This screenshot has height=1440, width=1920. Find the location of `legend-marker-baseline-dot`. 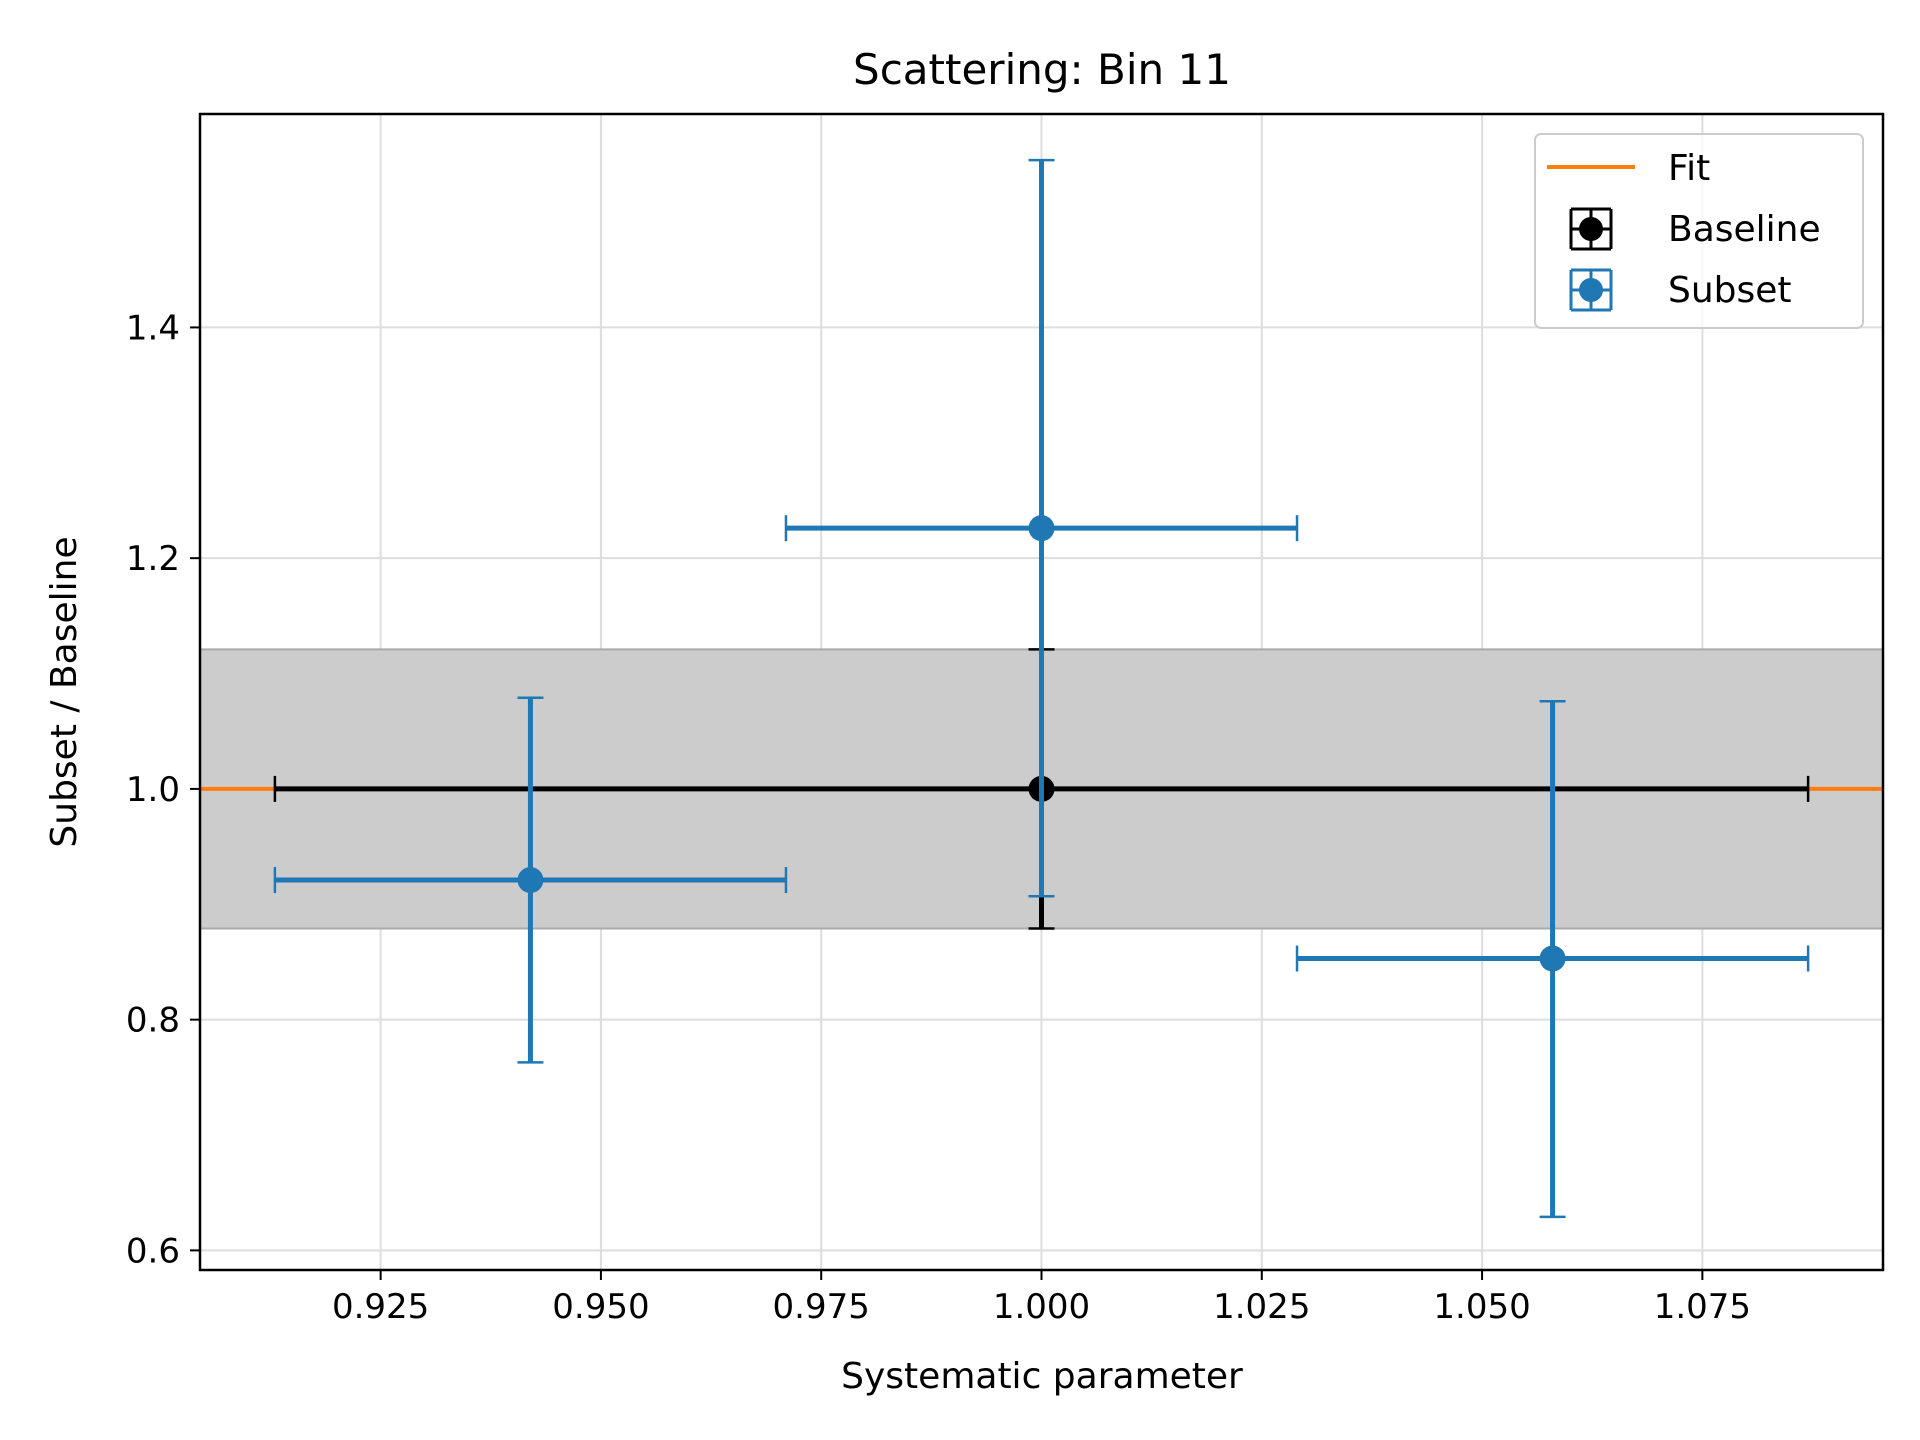

legend-marker-baseline-dot is located at coordinates (1591, 229).